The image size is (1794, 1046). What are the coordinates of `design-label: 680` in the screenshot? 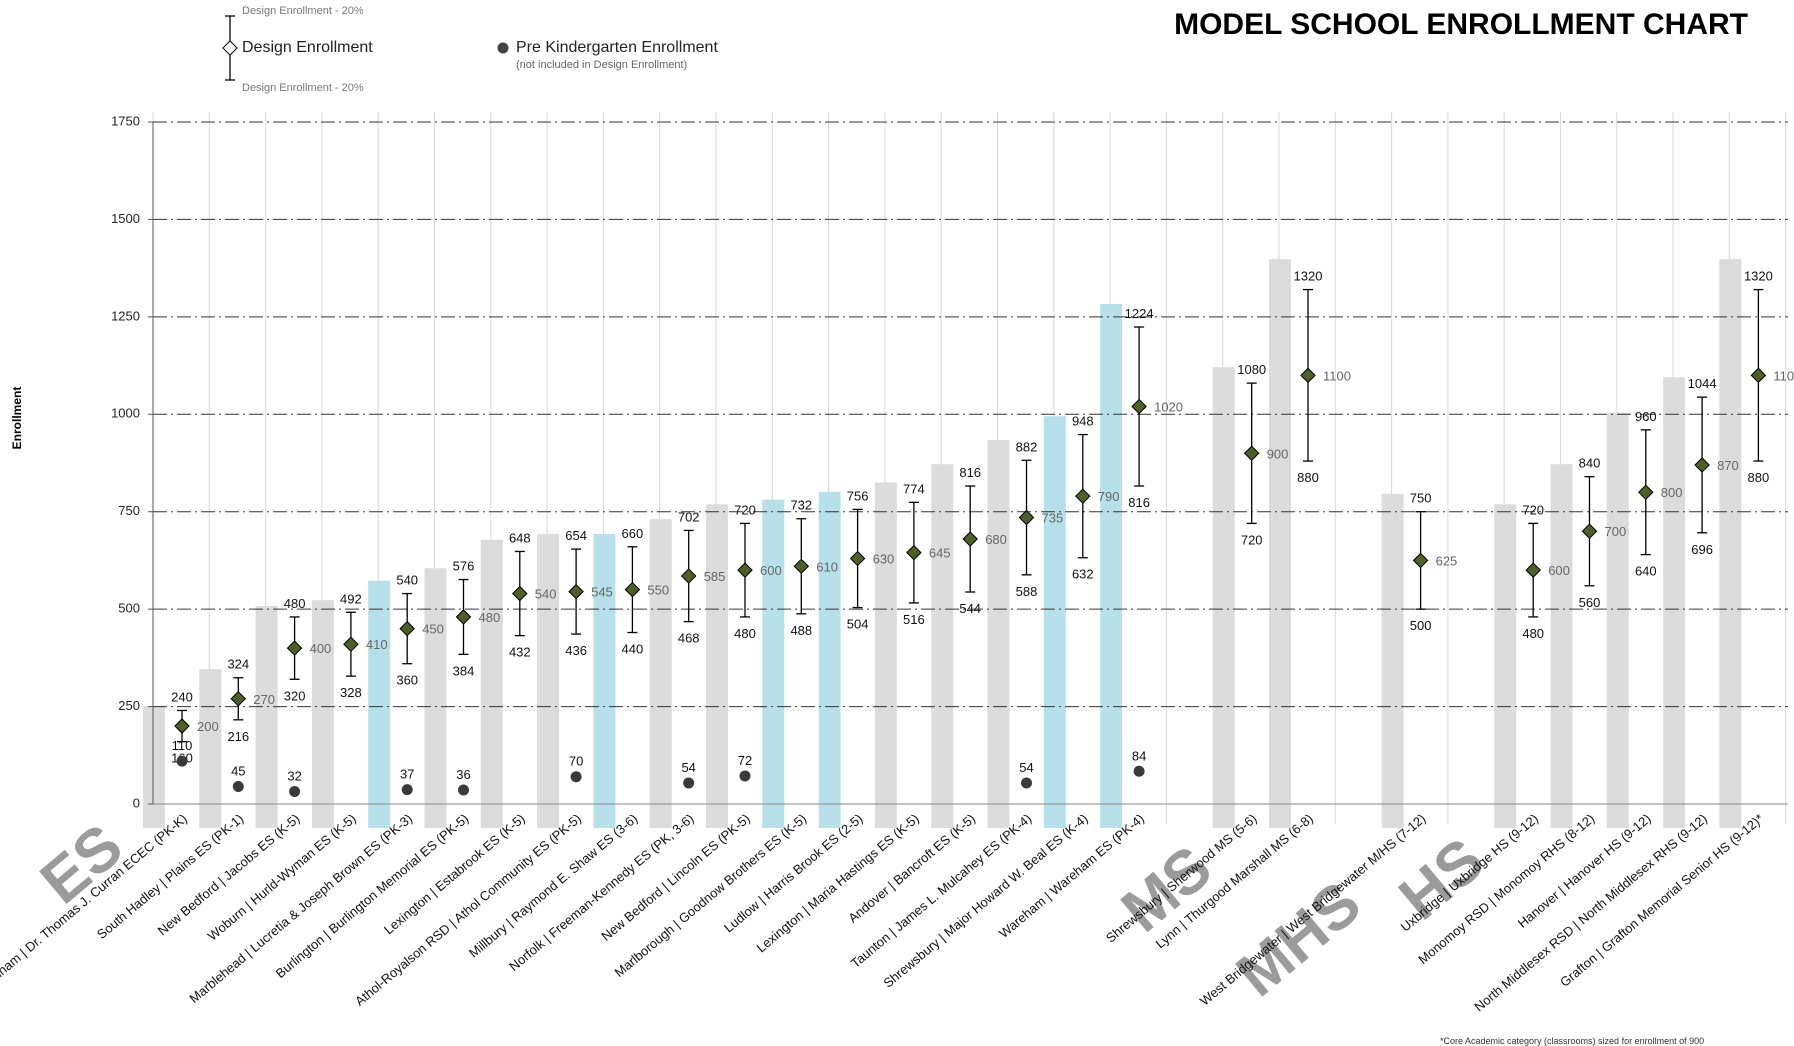 It's located at (996, 539).